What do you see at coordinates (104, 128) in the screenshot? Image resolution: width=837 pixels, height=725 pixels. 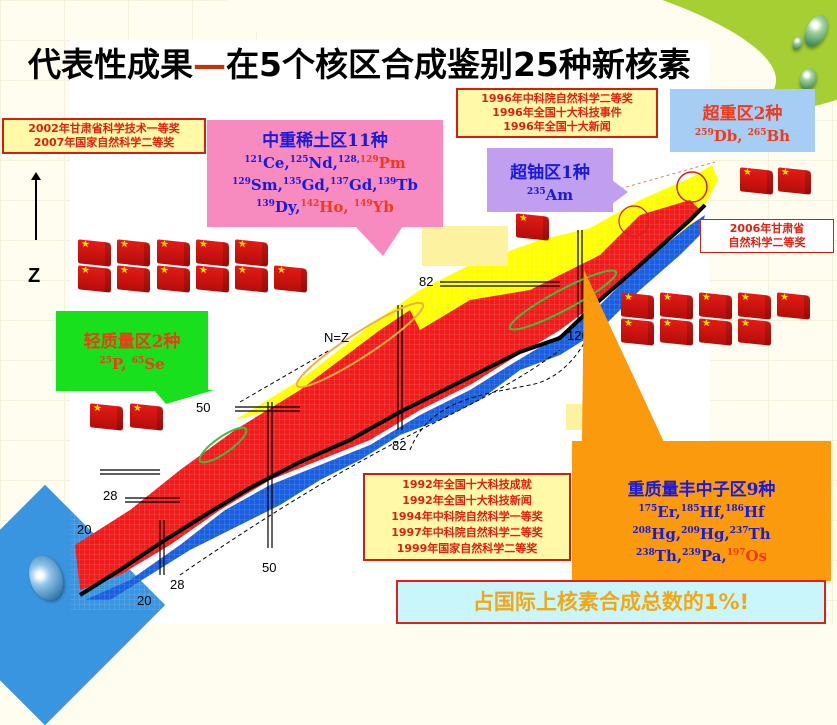 I see `award-line: 2002年甘肃省科学技术一等奖` at bounding box center [104, 128].